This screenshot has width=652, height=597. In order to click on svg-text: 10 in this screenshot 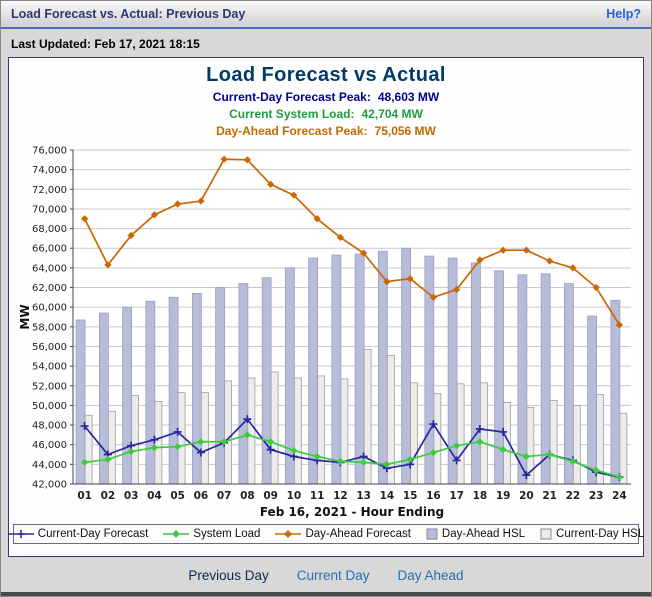, I will do `click(294, 496)`.